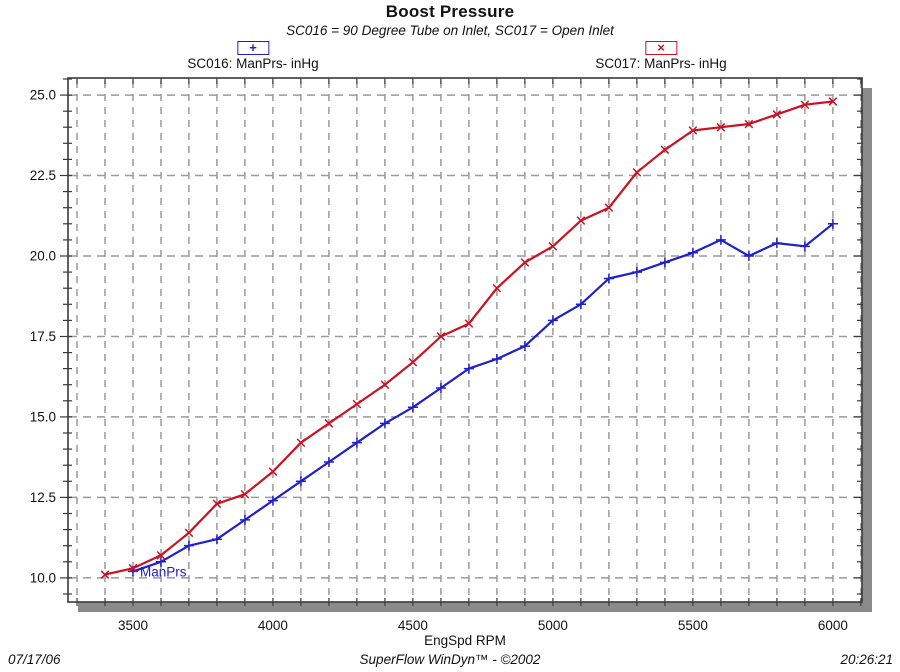 The image size is (900, 672). What do you see at coordinates (43, 256) in the screenshot?
I see `svg-text: 20.0` at bounding box center [43, 256].